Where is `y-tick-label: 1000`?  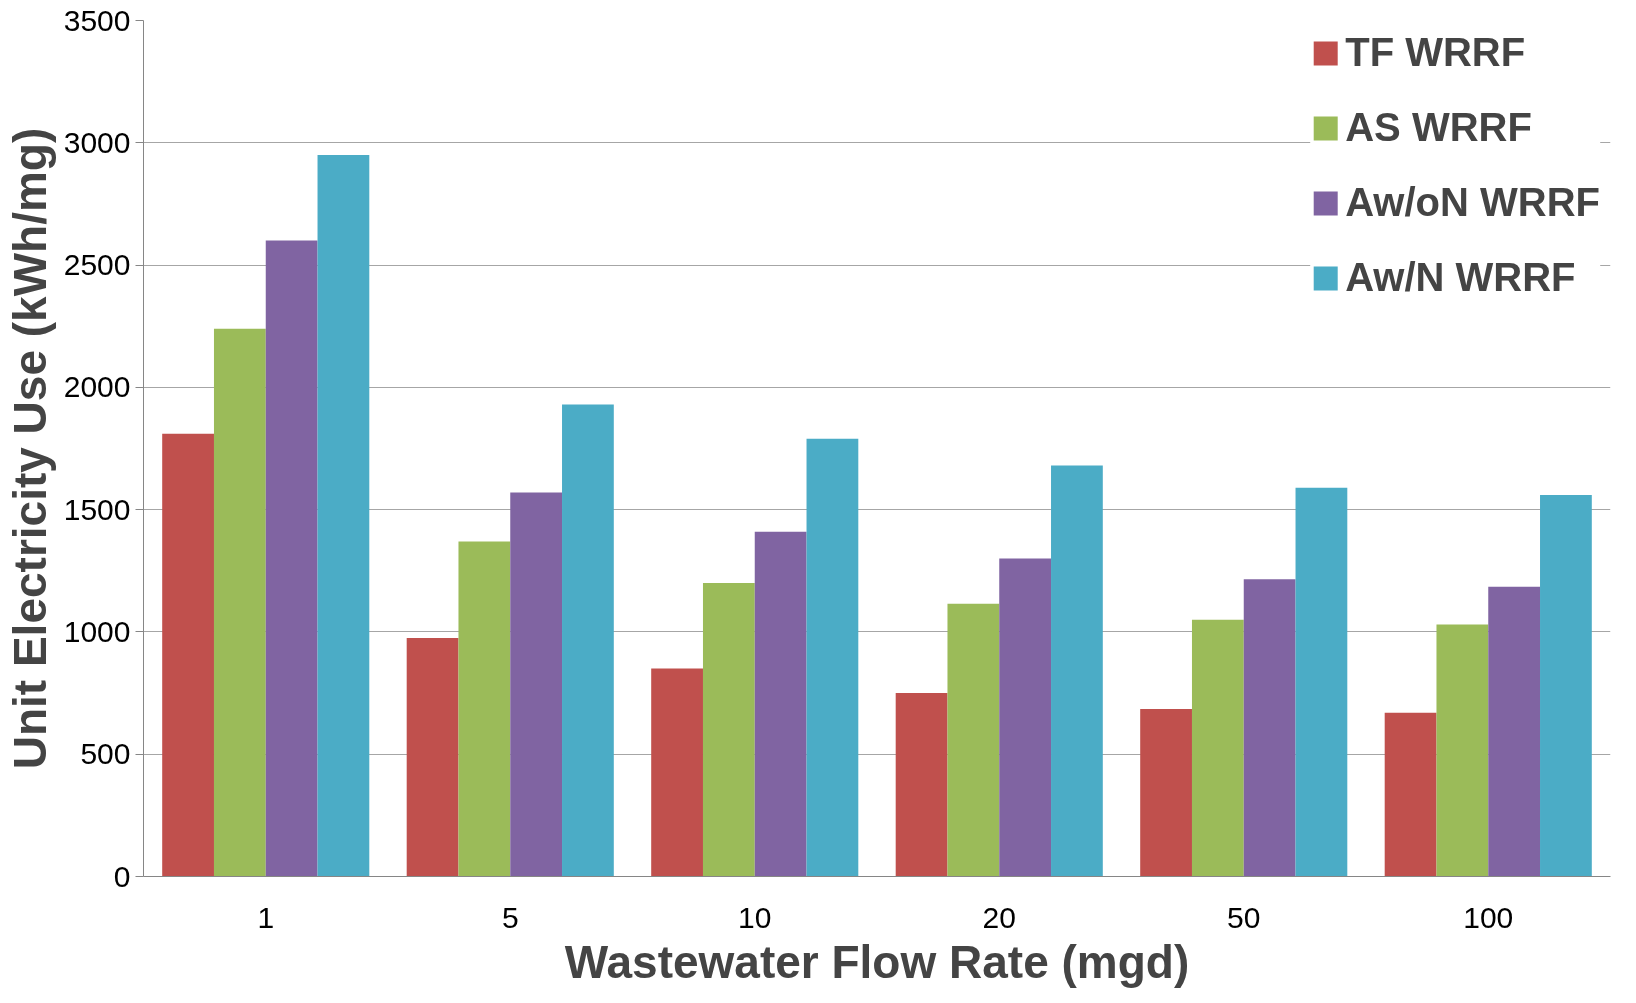
y-tick-label: 1000 is located at coordinates (97, 631).